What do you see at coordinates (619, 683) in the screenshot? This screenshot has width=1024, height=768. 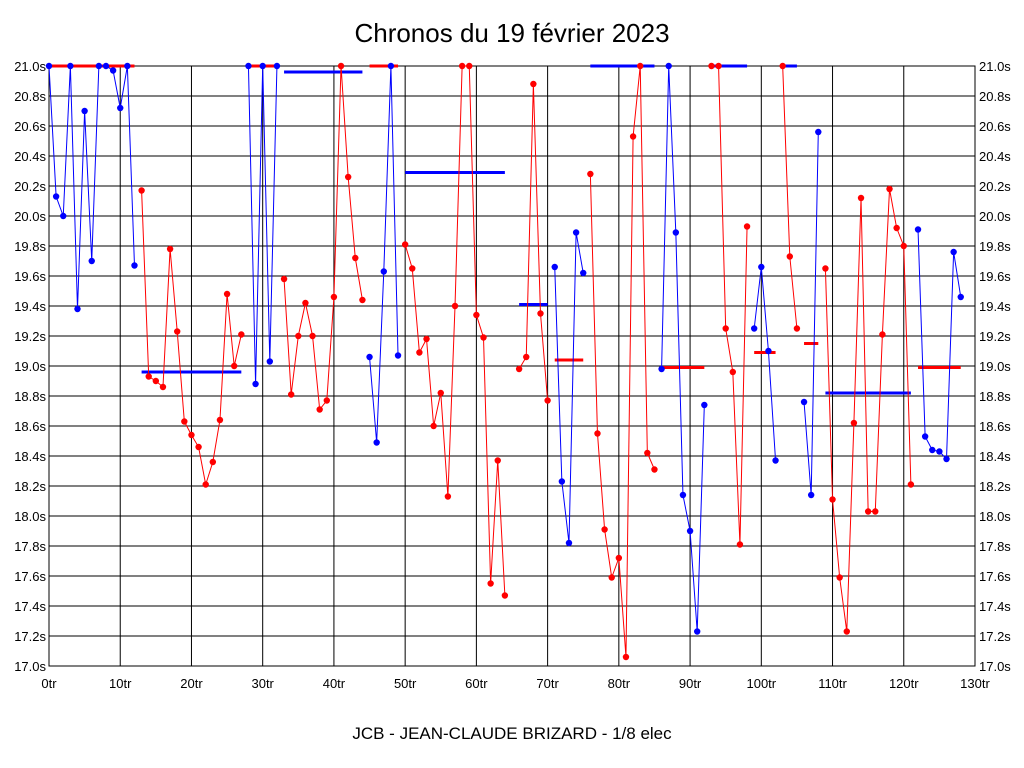 I see `x-tick-label: 80tr` at bounding box center [619, 683].